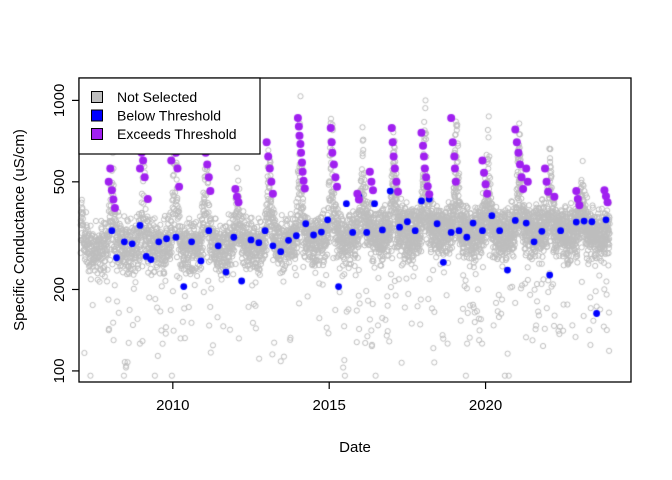 This screenshot has width=672, height=480. Describe the element at coordinates (177, 134) in the screenshot. I see `legend-label-exceeds-threshold: Exceeds Threshold` at that location.